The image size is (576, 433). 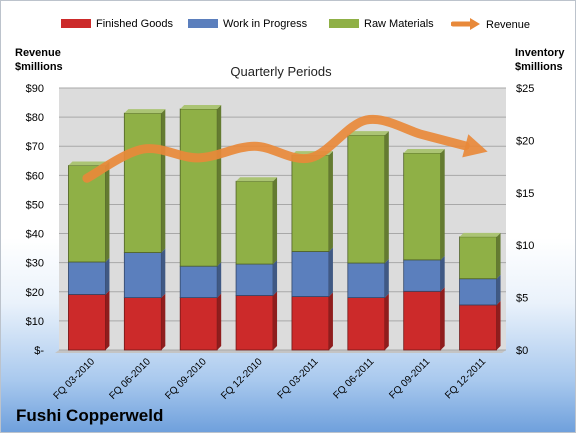 I want to click on x-axis-tick-label: FQ 12-2011, so click(x=465, y=378).